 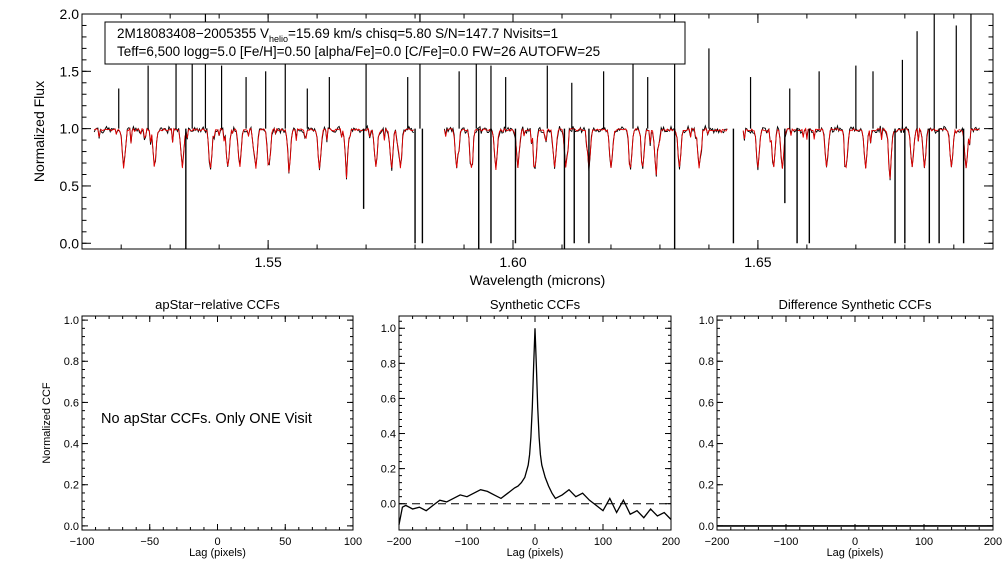 I want to click on x-tick-label: −50, so click(x=149, y=542).